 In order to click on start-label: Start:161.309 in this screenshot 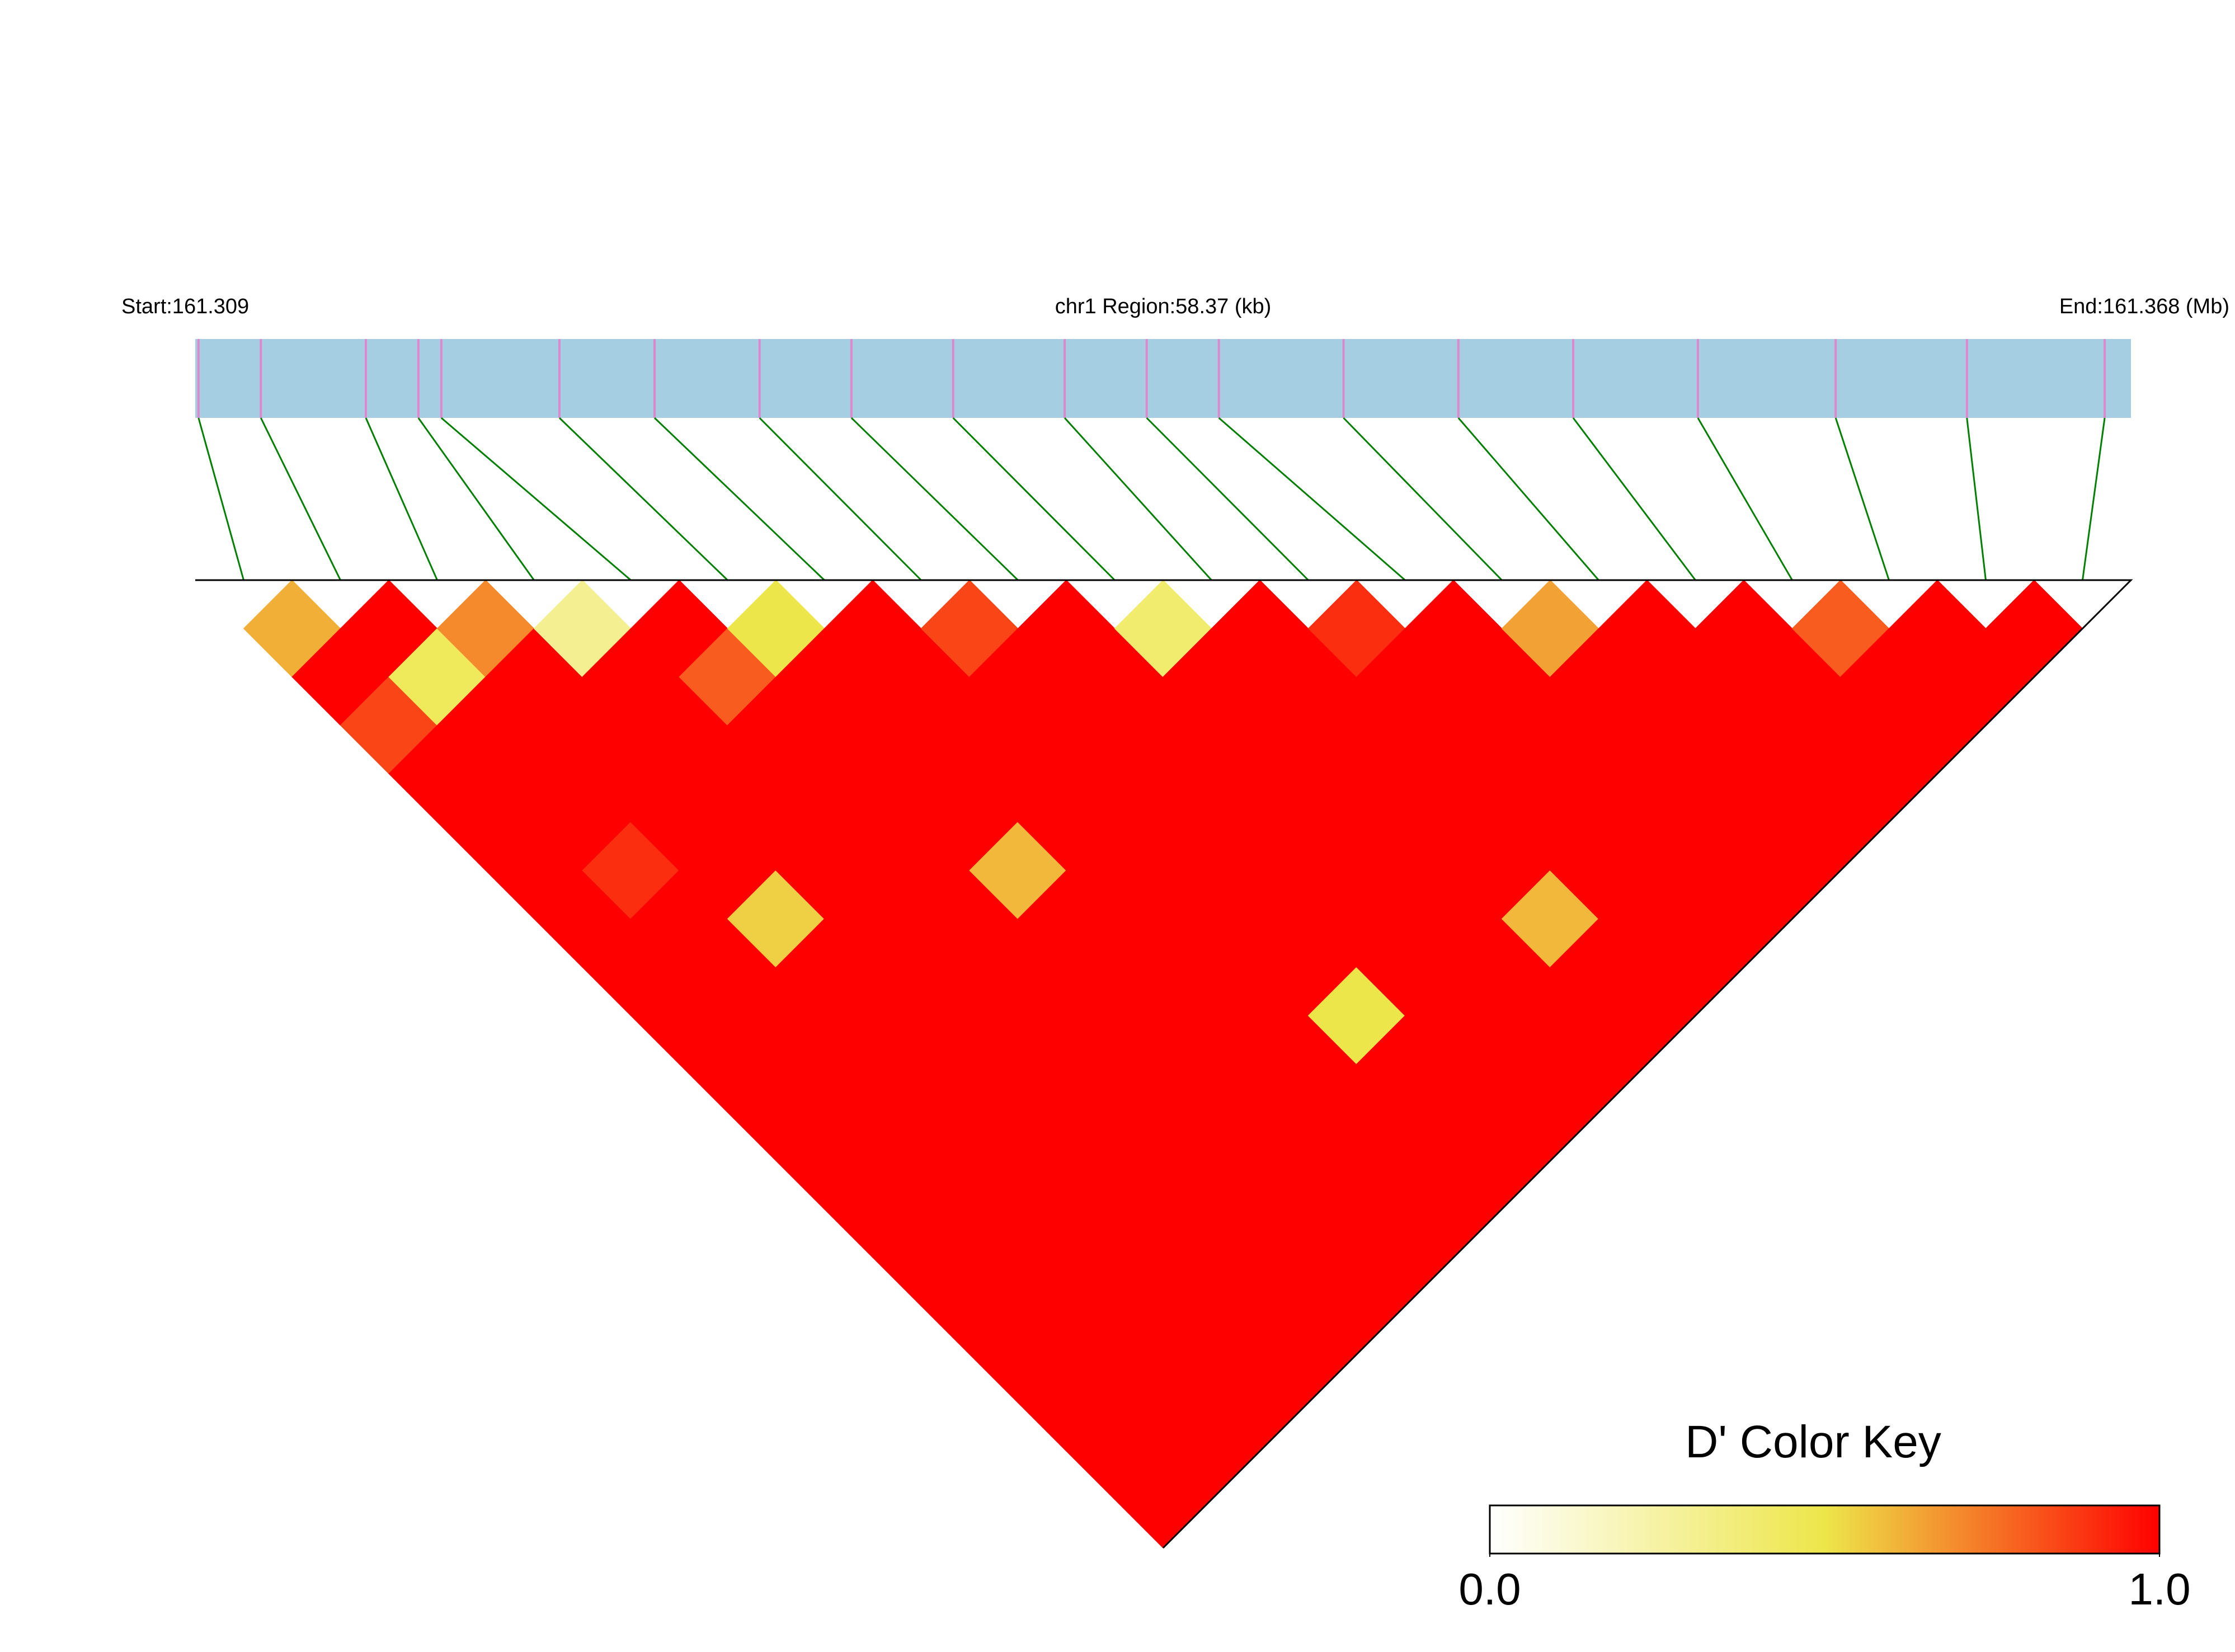, I will do `click(185, 306)`.